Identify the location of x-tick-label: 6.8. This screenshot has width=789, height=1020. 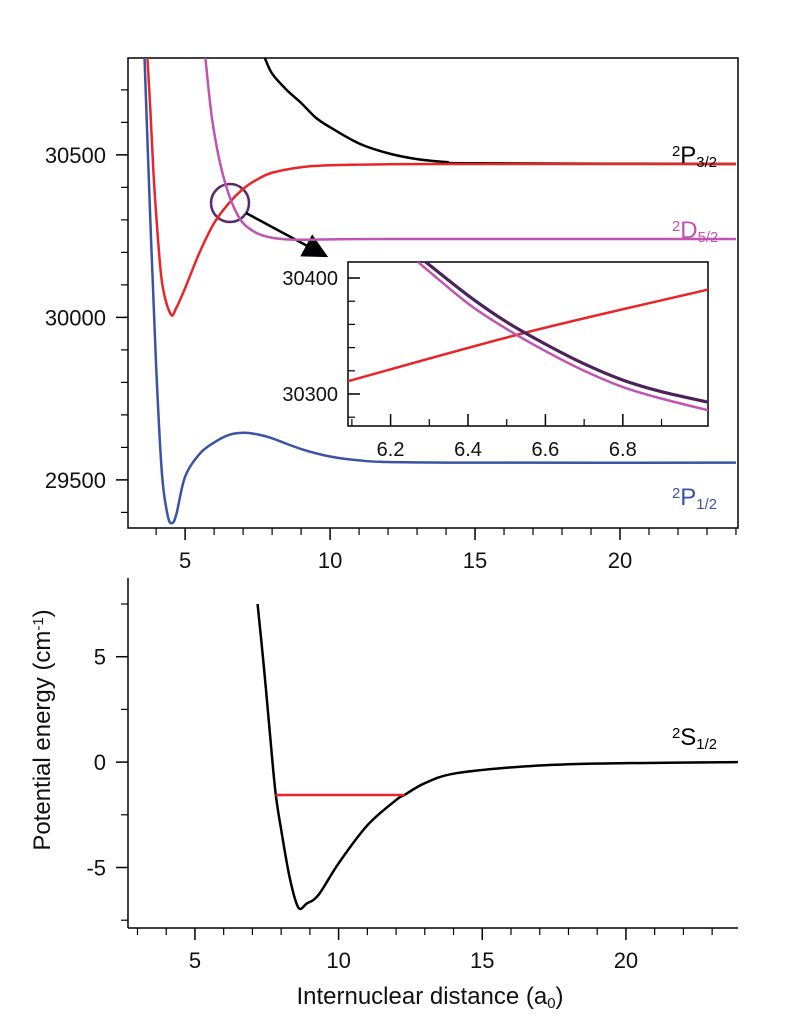
(623, 450).